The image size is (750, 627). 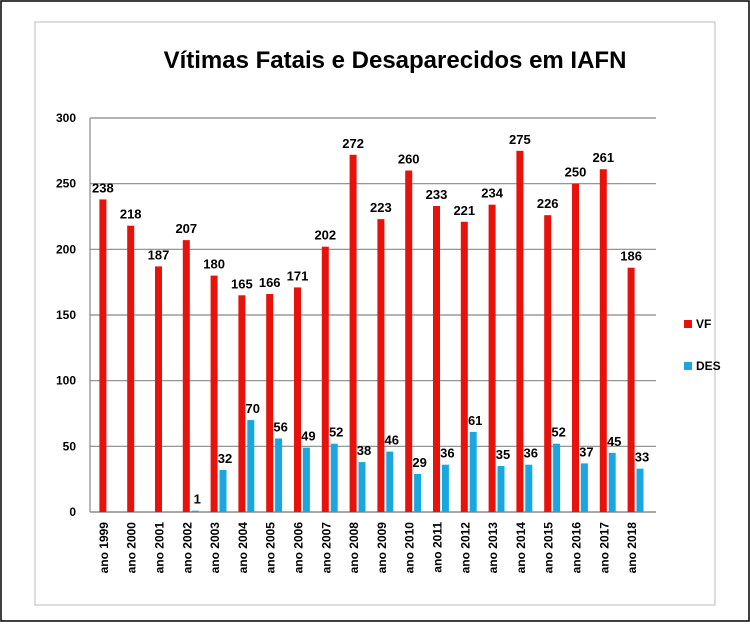 What do you see at coordinates (364, 450) in the screenshot?
I see `data-label: 38` at bounding box center [364, 450].